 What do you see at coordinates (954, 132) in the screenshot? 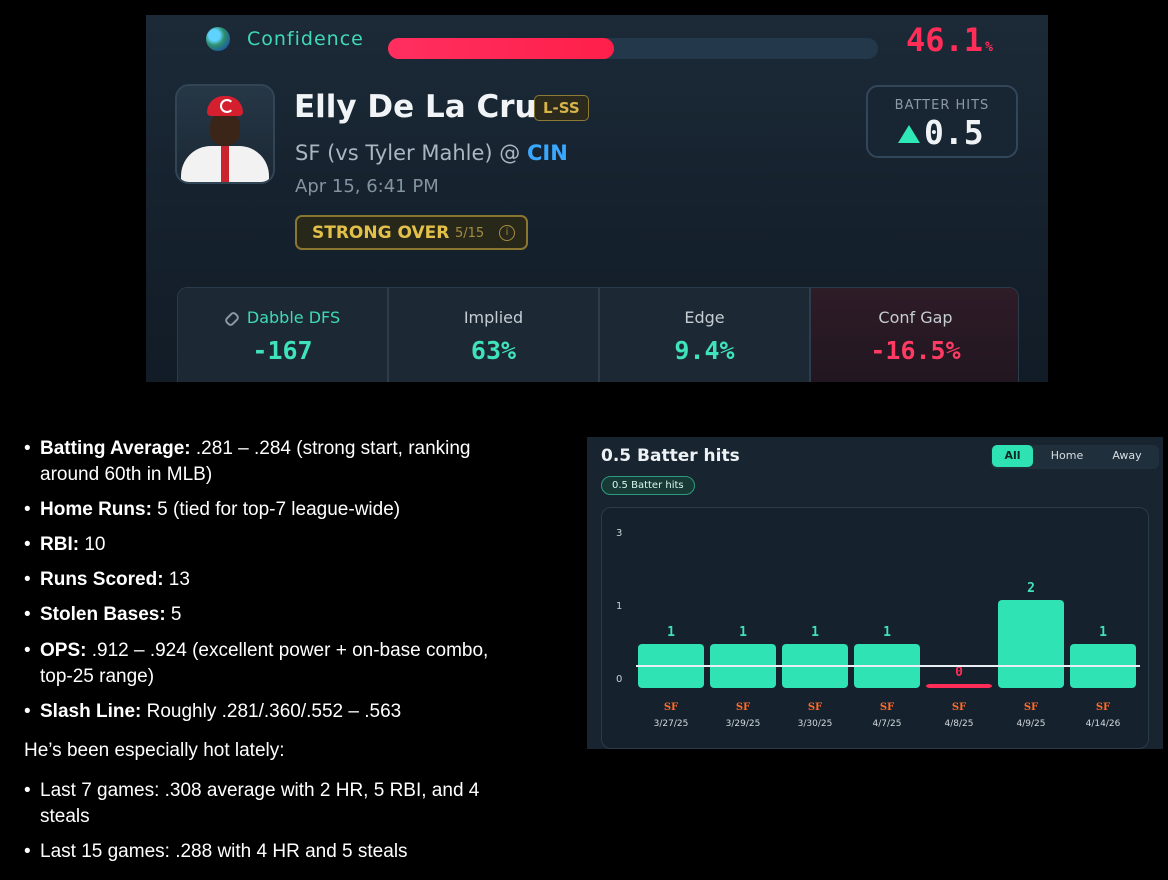
I see `prop-line-value: 0.5` at bounding box center [954, 132].